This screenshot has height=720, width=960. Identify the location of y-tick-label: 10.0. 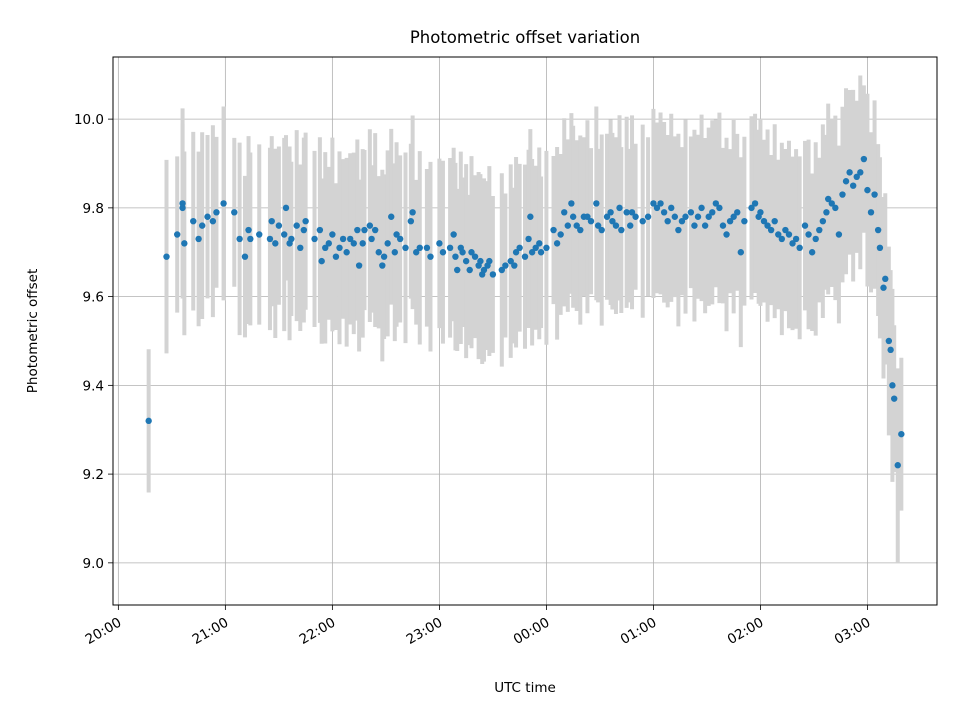
(89, 120).